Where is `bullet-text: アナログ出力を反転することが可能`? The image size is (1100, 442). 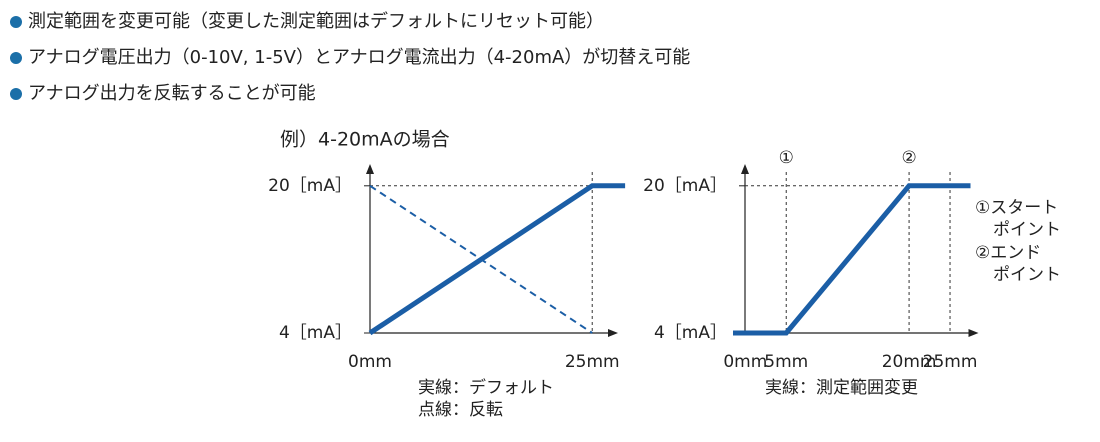 bullet-text: アナログ出力を反転することが可能 is located at coordinates (172, 93).